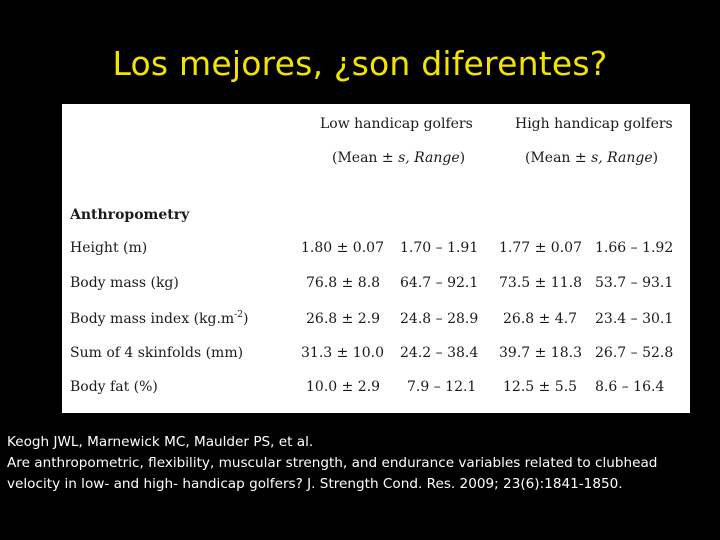 The image size is (720, 540). I want to click on low-range-cell: 1.70 – 1.91, so click(439, 248).